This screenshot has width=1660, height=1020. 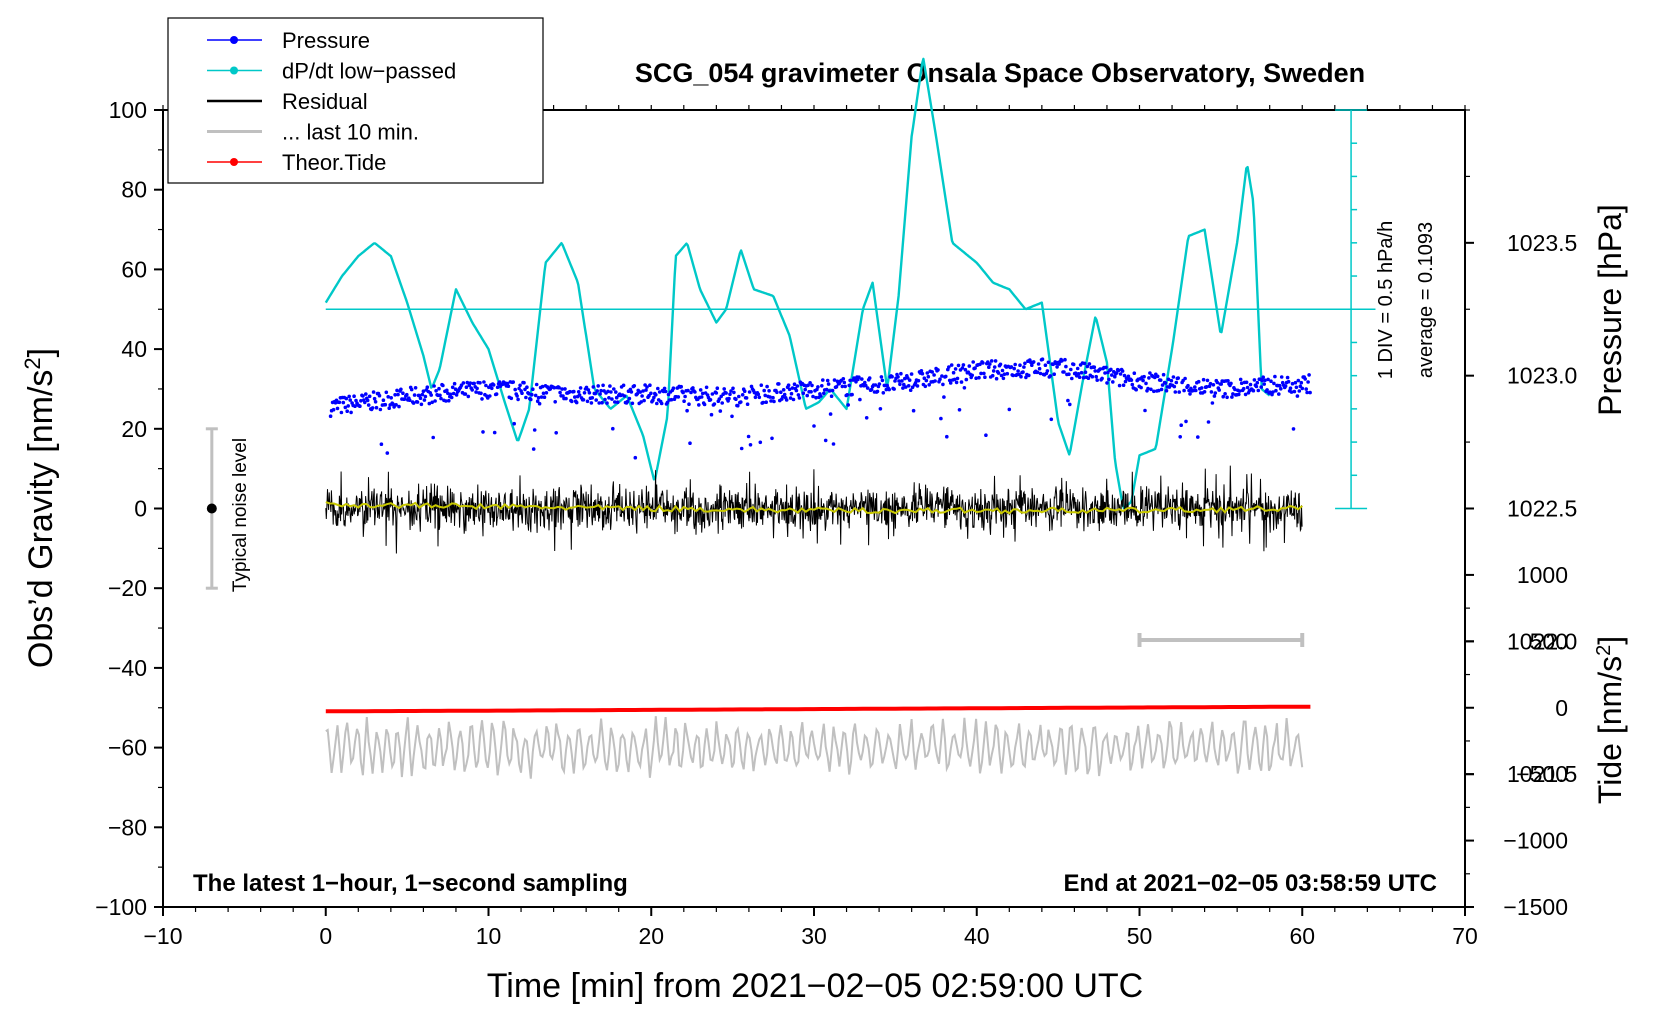 What do you see at coordinates (1426, 300) in the screenshot?
I see `dpdt-average-label: average = 0.1093` at bounding box center [1426, 300].